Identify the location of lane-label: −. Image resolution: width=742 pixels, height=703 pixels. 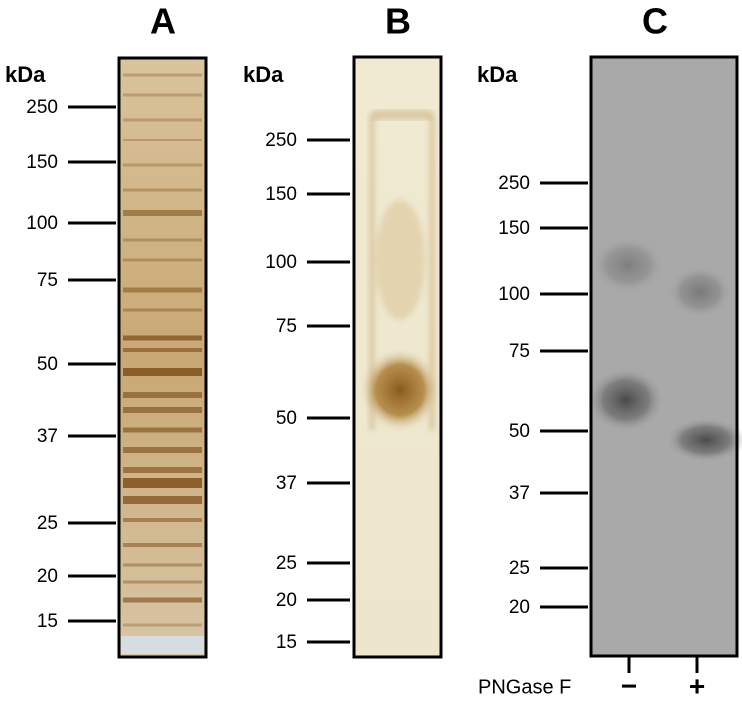
(629, 685).